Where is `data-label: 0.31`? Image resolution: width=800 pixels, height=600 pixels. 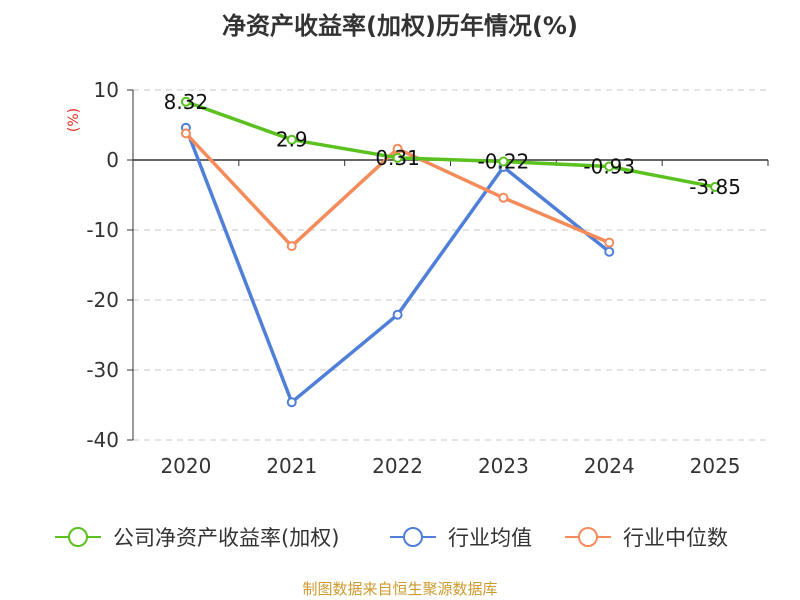 data-label: 0.31 is located at coordinates (397, 158).